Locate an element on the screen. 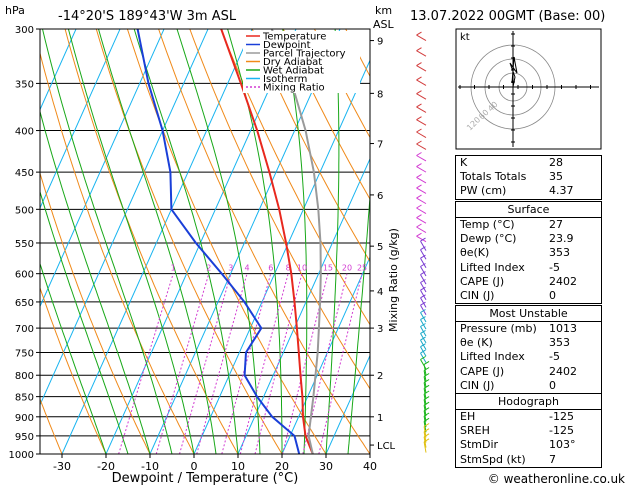 This screenshot has width=629, height=486. temperature-tick-label: 20 is located at coordinates (282, 466).